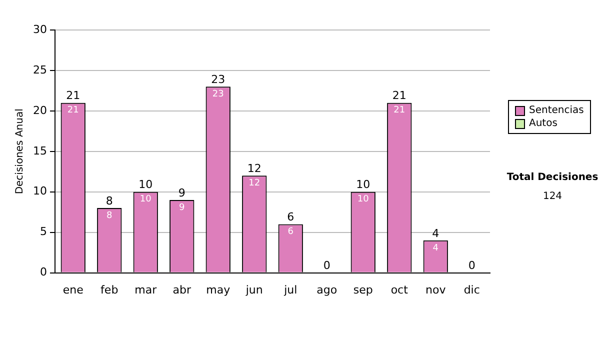 This screenshot has height=340, width=600. What do you see at coordinates (218, 289) in the screenshot?
I see `x-tick-label: may` at bounding box center [218, 289].